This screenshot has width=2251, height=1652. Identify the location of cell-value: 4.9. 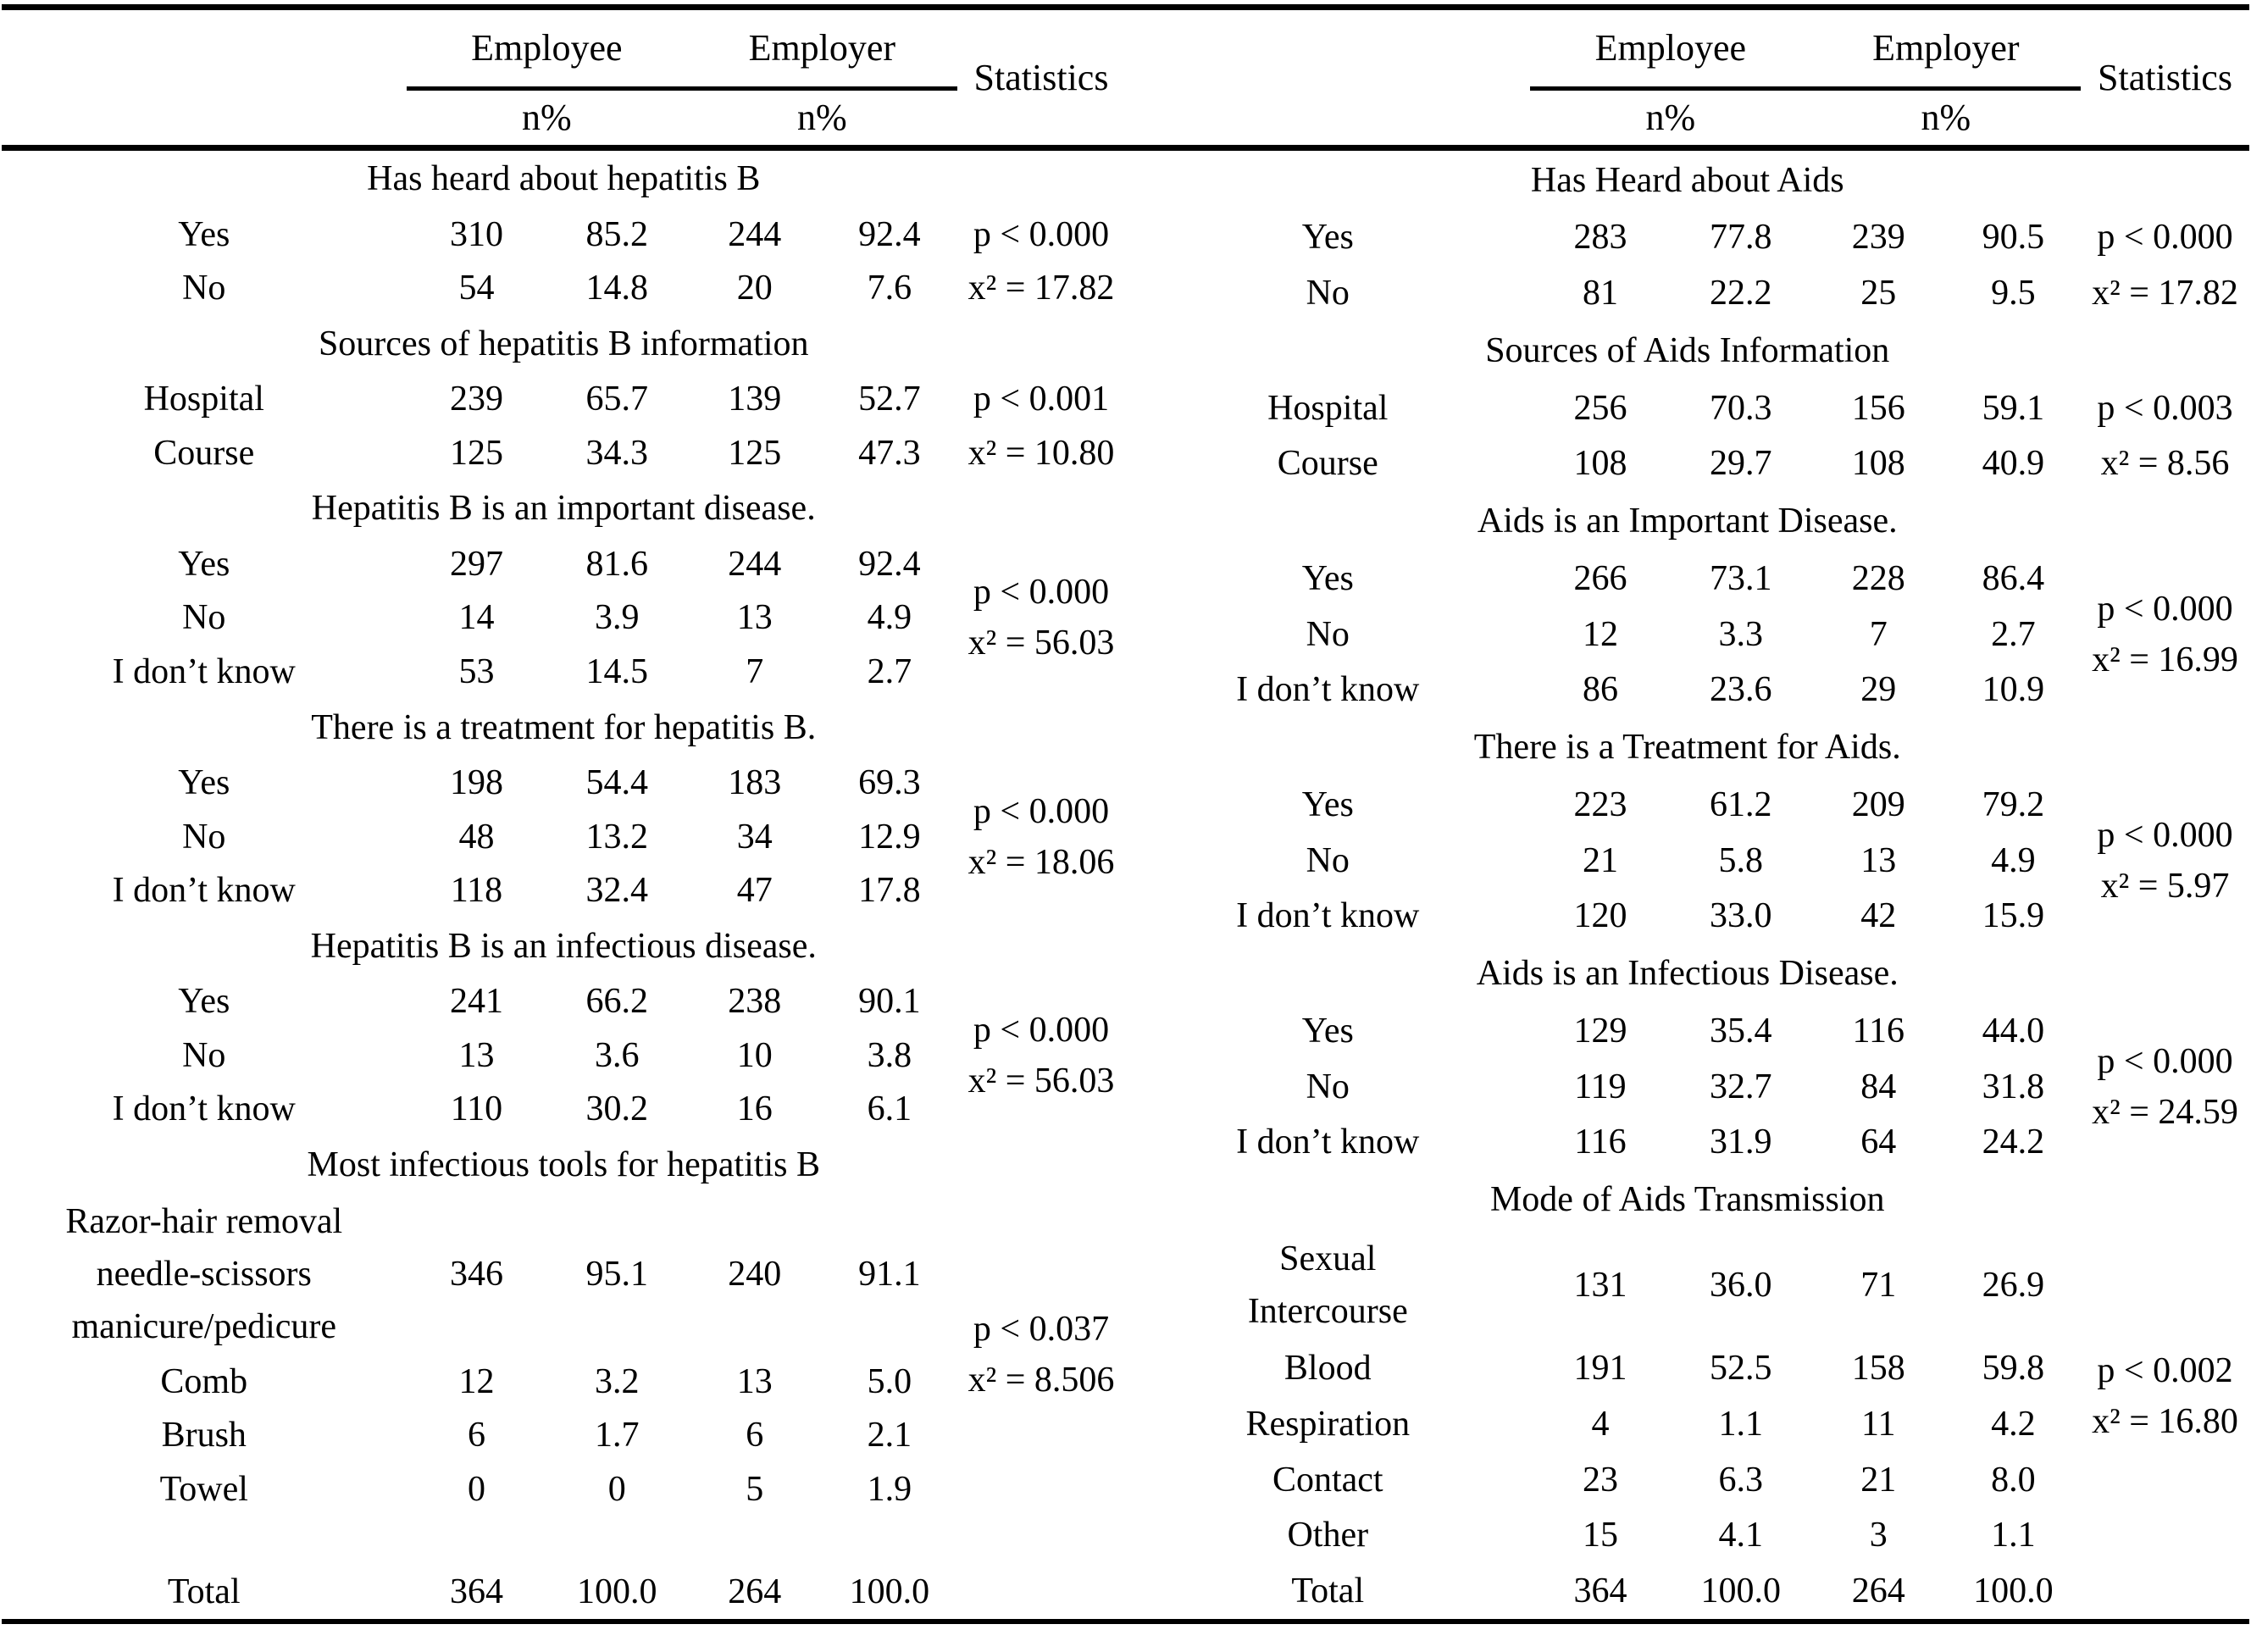
(890, 618).